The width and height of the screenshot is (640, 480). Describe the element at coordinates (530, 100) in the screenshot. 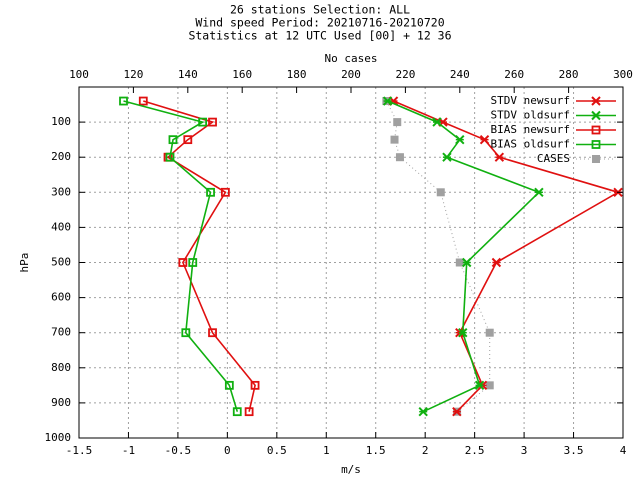

I see `legend-label: STDV newsurf` at that location.